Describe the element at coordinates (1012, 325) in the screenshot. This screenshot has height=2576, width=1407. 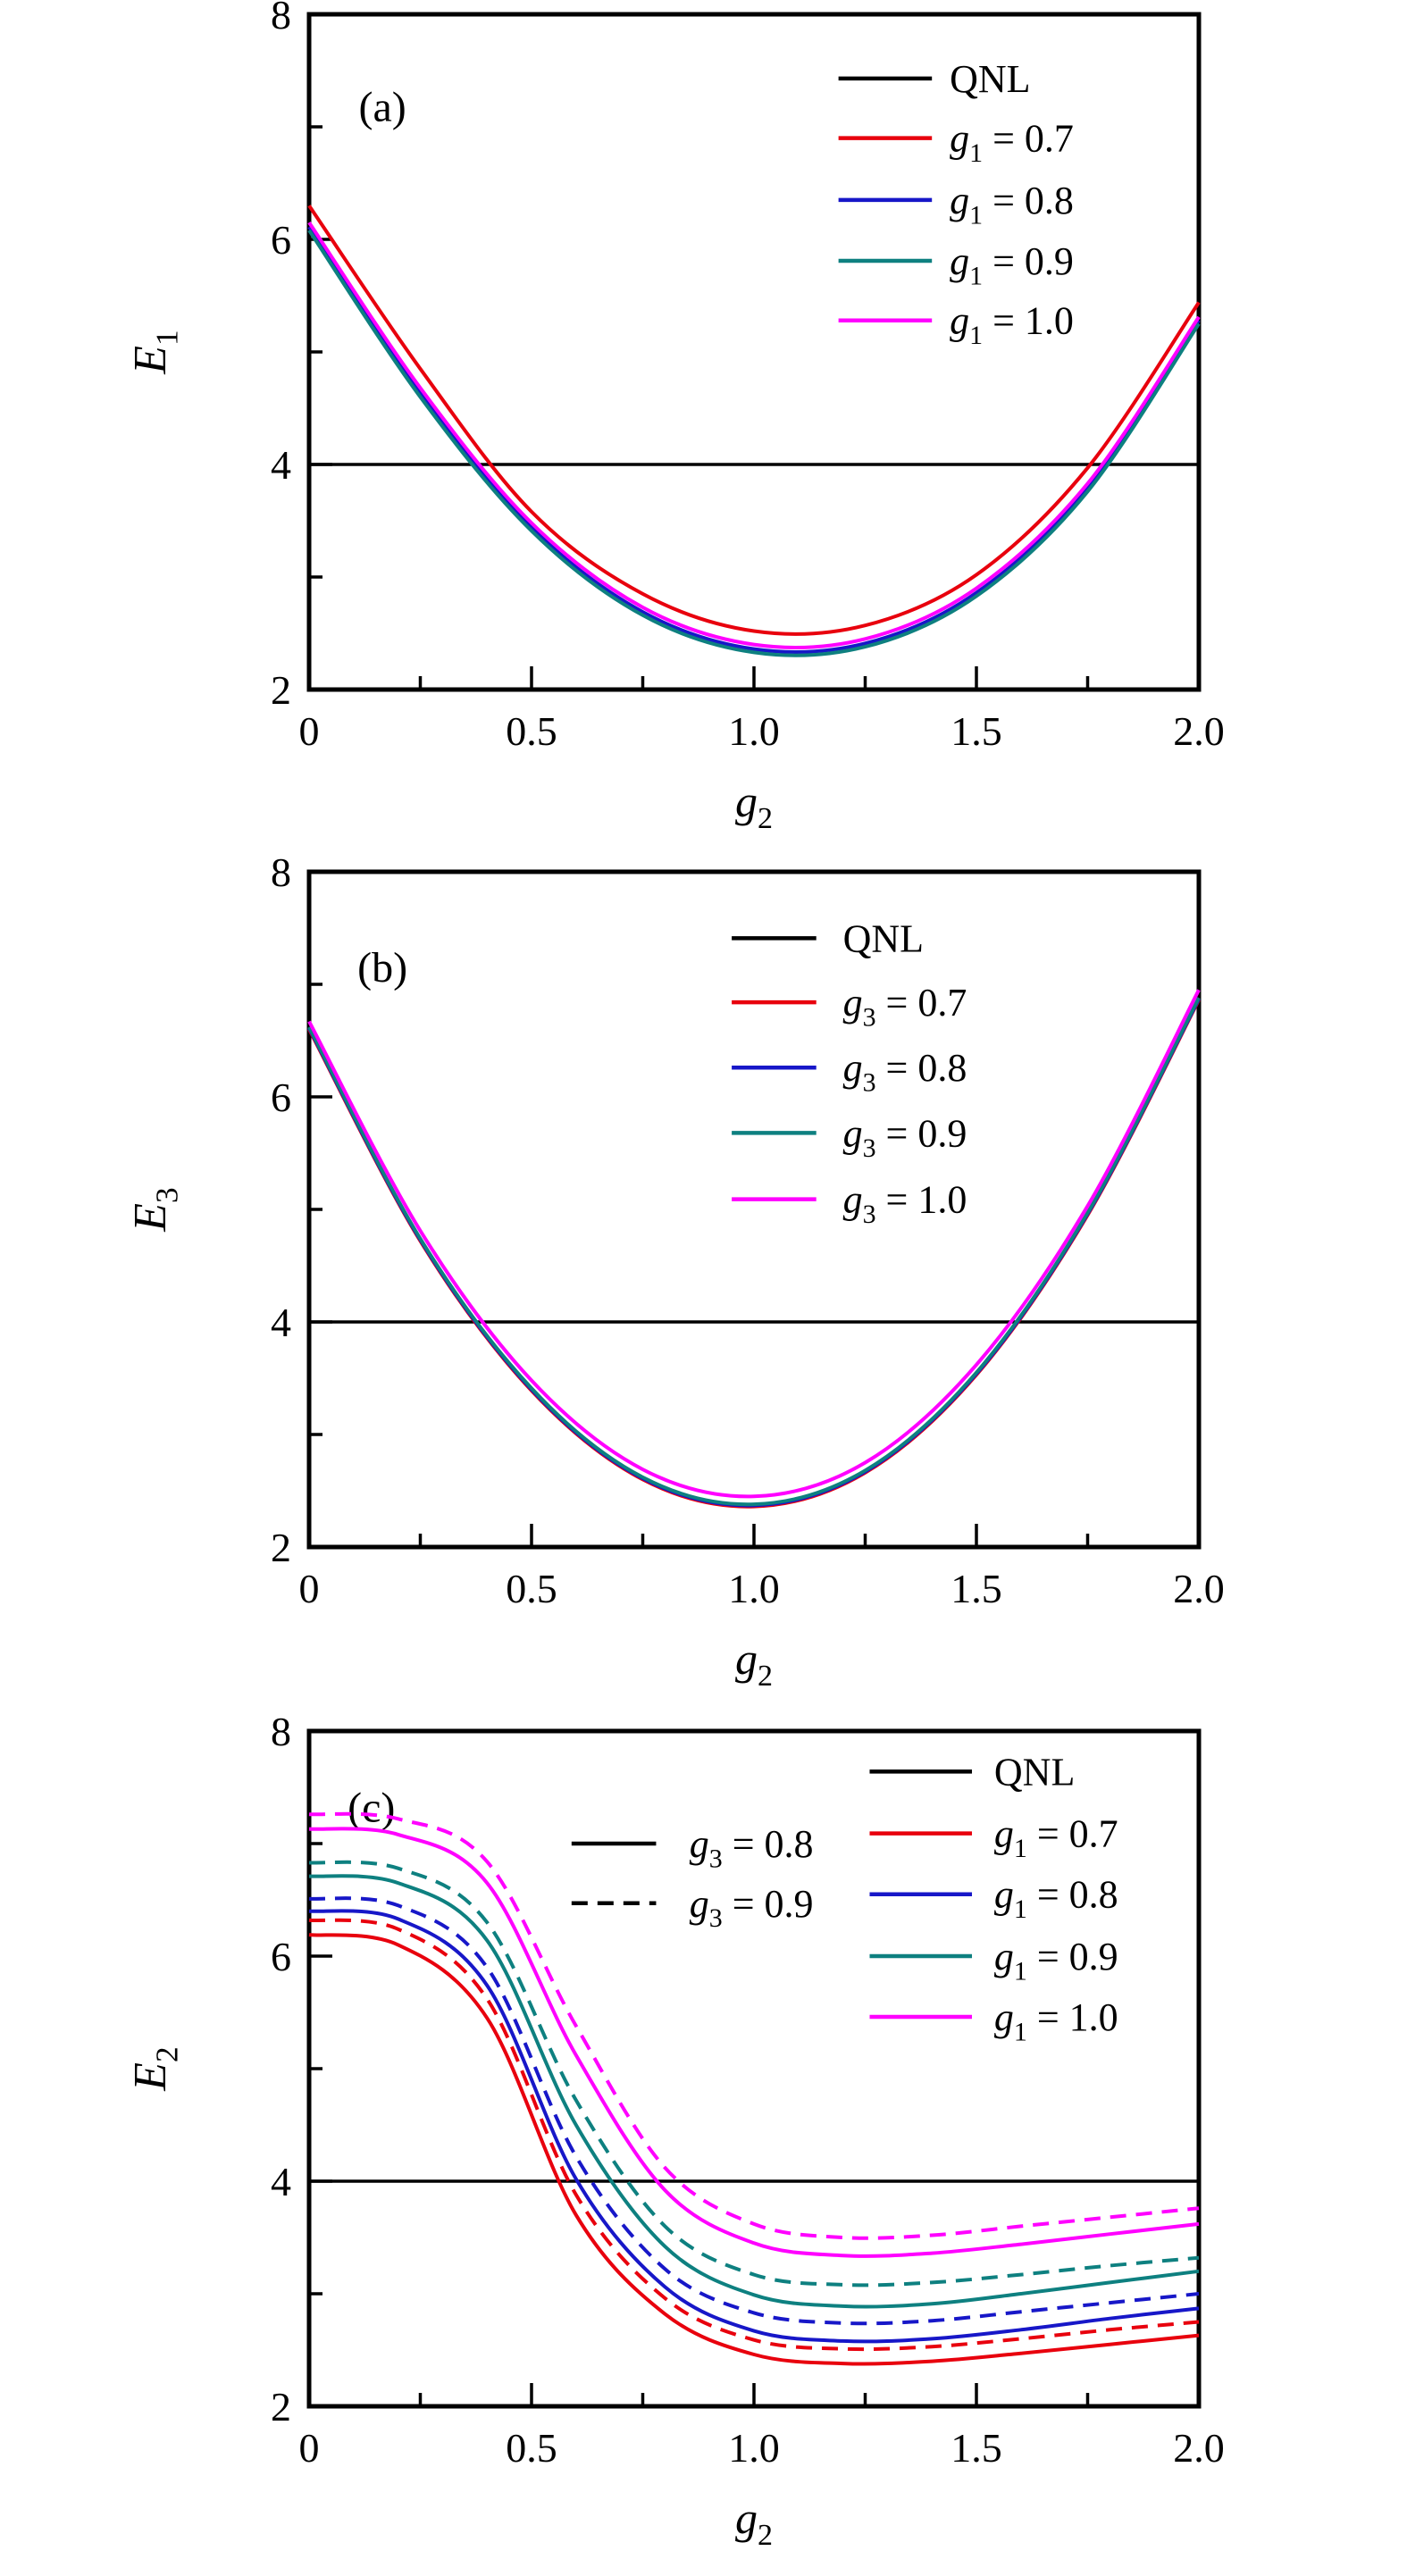
I see `legend-label: g1 = 1.0` at that location.